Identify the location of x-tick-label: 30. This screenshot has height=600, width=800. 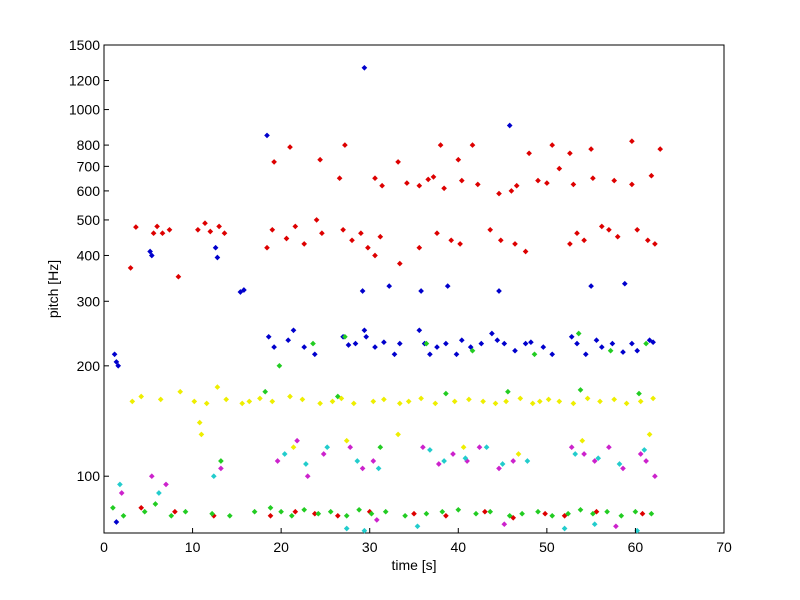
(370, 547).